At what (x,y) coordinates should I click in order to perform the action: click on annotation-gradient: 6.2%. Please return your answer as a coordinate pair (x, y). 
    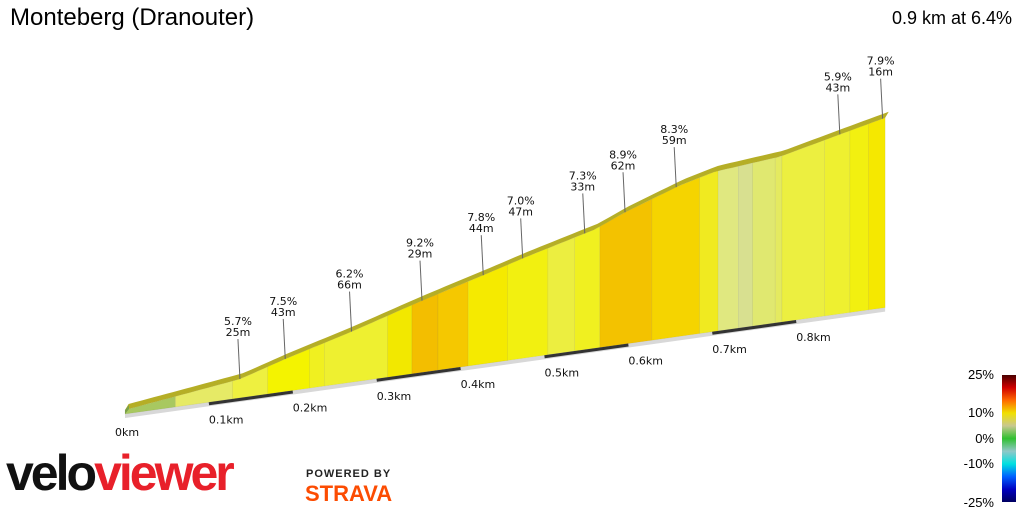
    Looking at the image, I should click on (350, 274).